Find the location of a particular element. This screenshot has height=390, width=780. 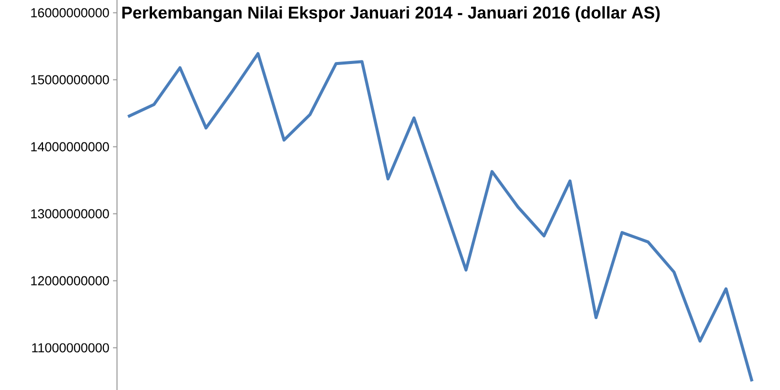

y-tick-label: 16000000000 is located at coordinates (70, 13).